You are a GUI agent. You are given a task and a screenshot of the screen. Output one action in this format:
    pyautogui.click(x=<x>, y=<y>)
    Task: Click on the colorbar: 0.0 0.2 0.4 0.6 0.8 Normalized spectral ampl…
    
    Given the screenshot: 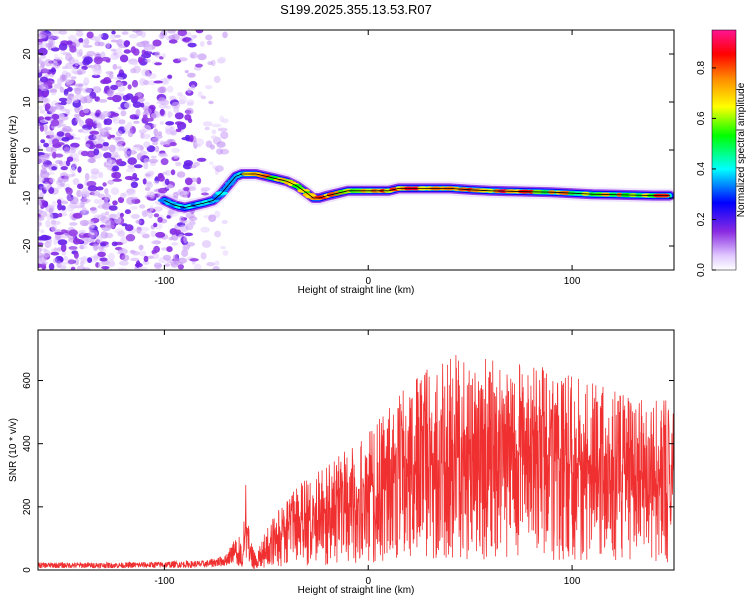 What is the action you would take?
    pyautogui.click(x=721, y=153)
    